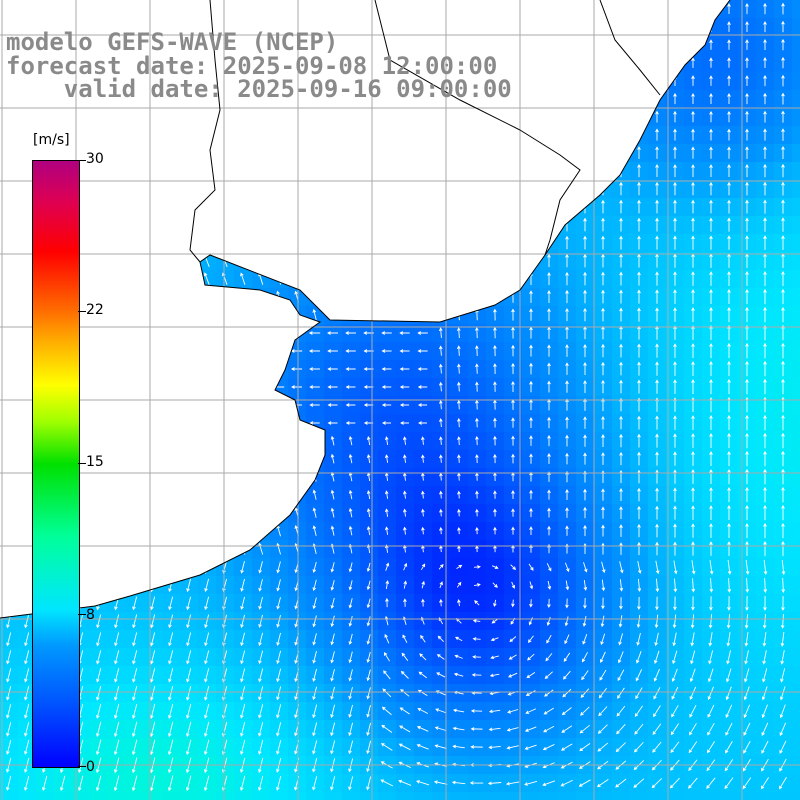 The image size is (800, 800). What do you see at coordinates (259, 89) in the screenshot?
I see `title-valid-date: valid date: 2025-09-16 09:00:00` at bounding box center [259, 89].